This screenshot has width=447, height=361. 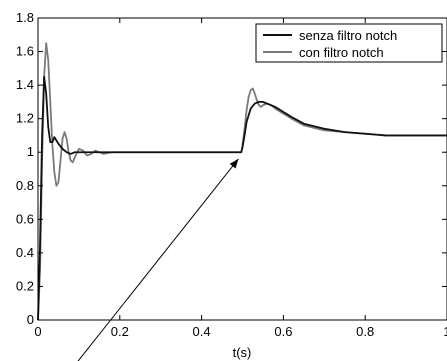 I want to click on y-tick-label-0: 0, so click(x=30, y=319).